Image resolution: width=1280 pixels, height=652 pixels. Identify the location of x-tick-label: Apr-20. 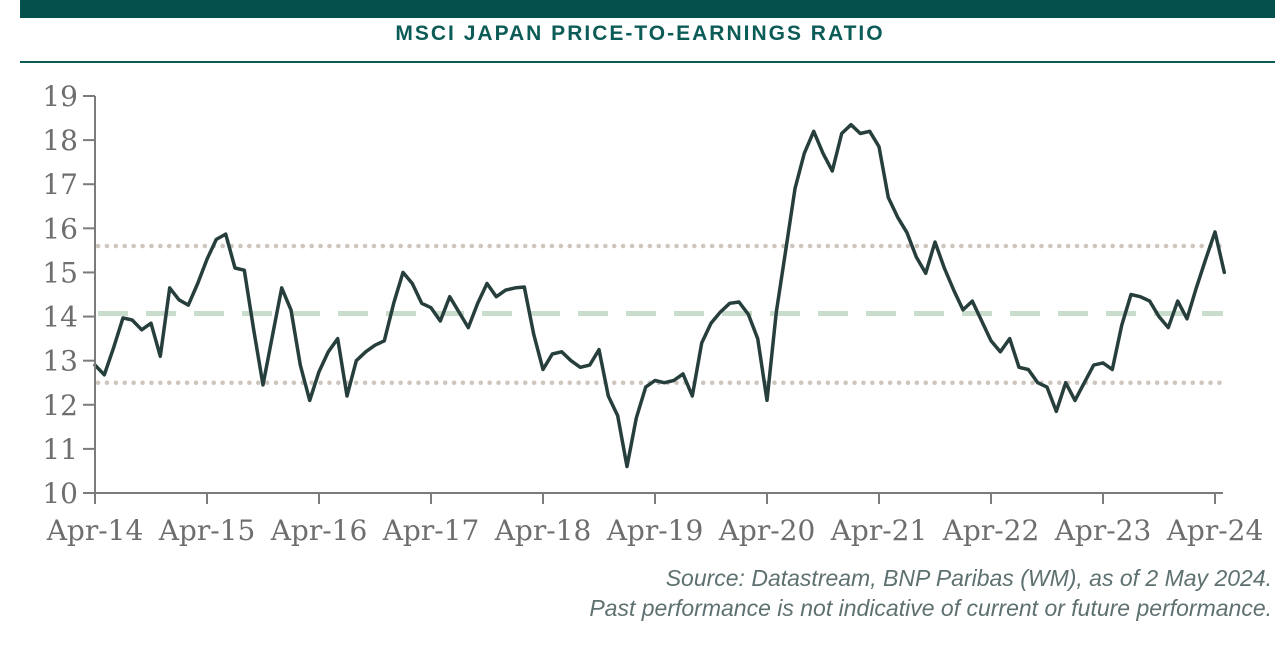
(767, 530).